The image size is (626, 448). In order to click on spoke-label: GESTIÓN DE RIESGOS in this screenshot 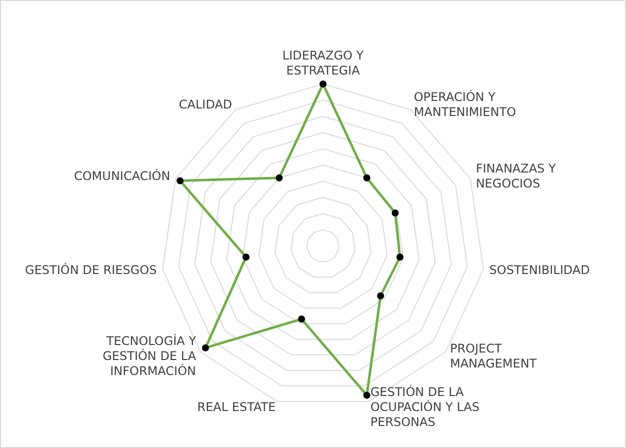, I will do `click(91, 269)`.